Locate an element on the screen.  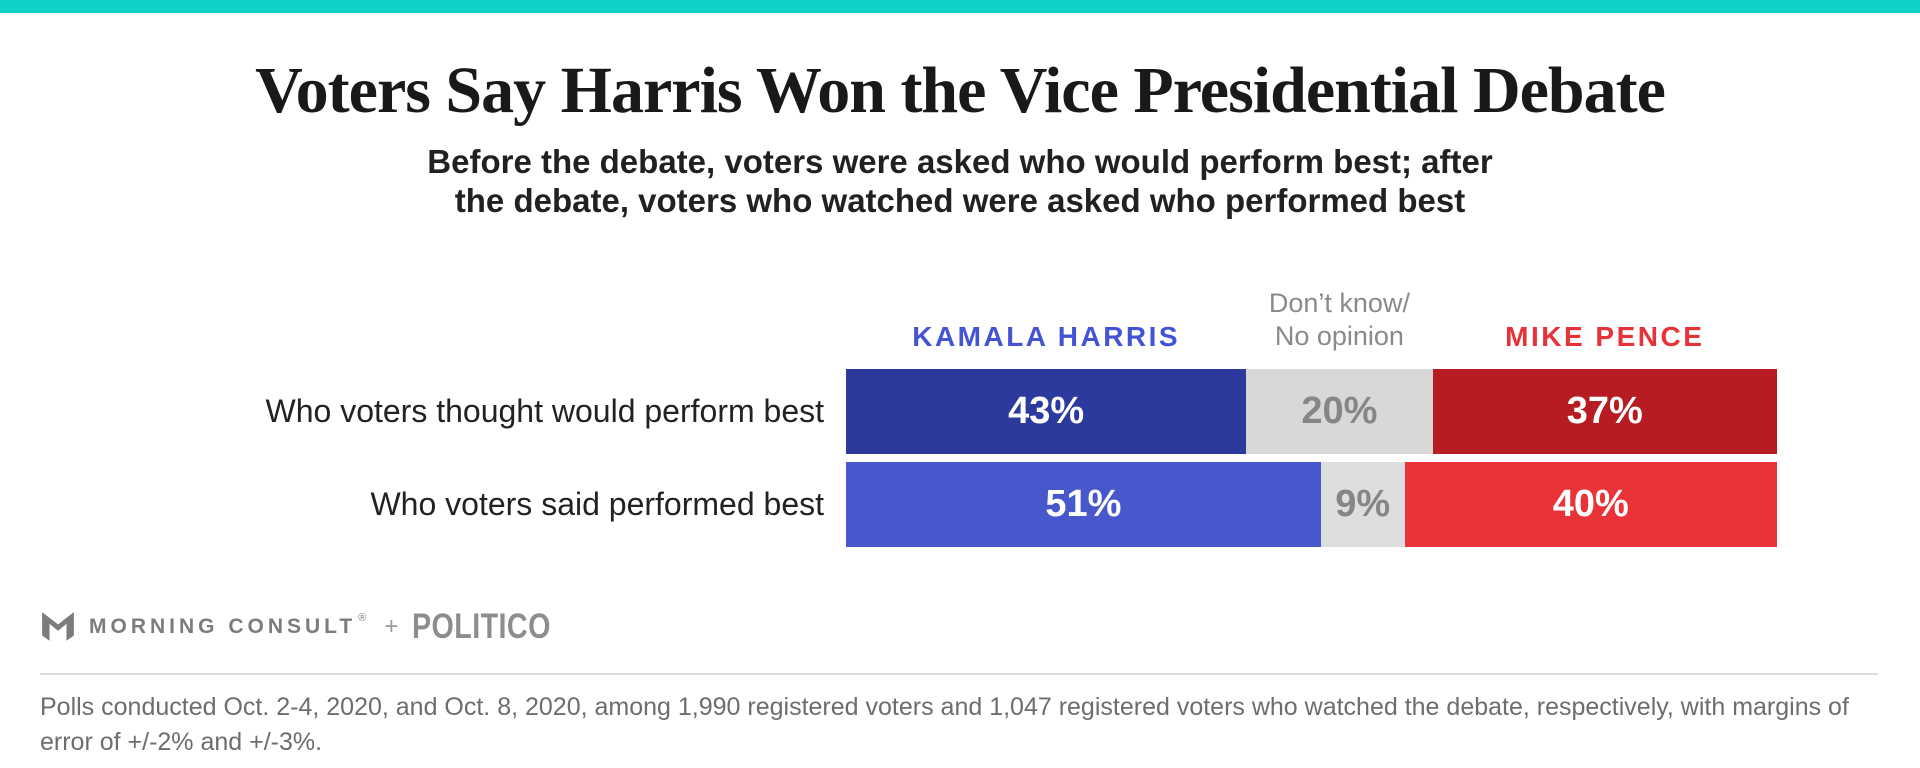
legend-label: Don’t know/ No opinion is located at coordinates (1339, 320).